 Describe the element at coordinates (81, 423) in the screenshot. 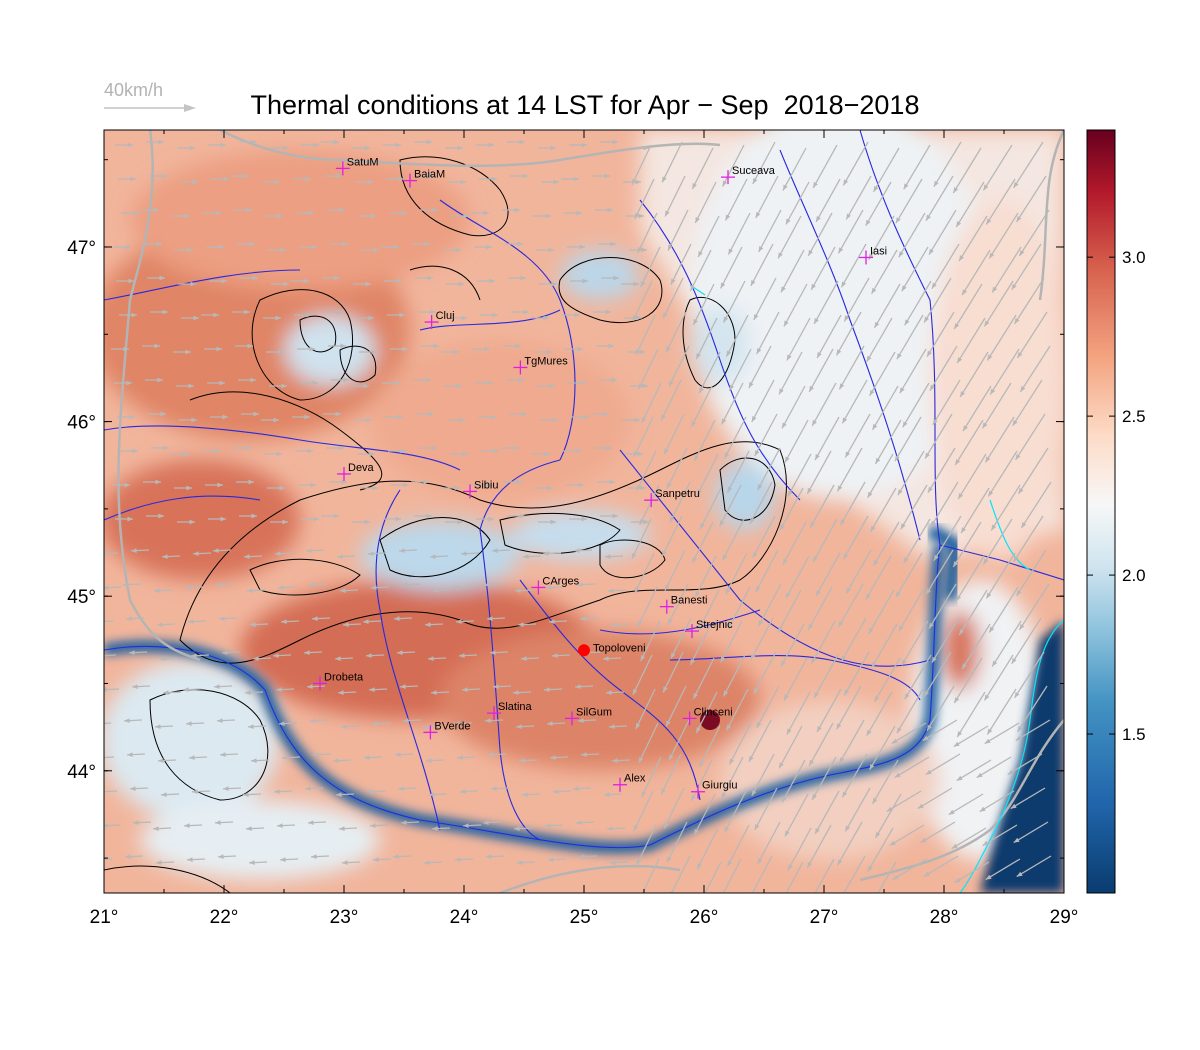

I see `y-tick-label: 46°` at that location.